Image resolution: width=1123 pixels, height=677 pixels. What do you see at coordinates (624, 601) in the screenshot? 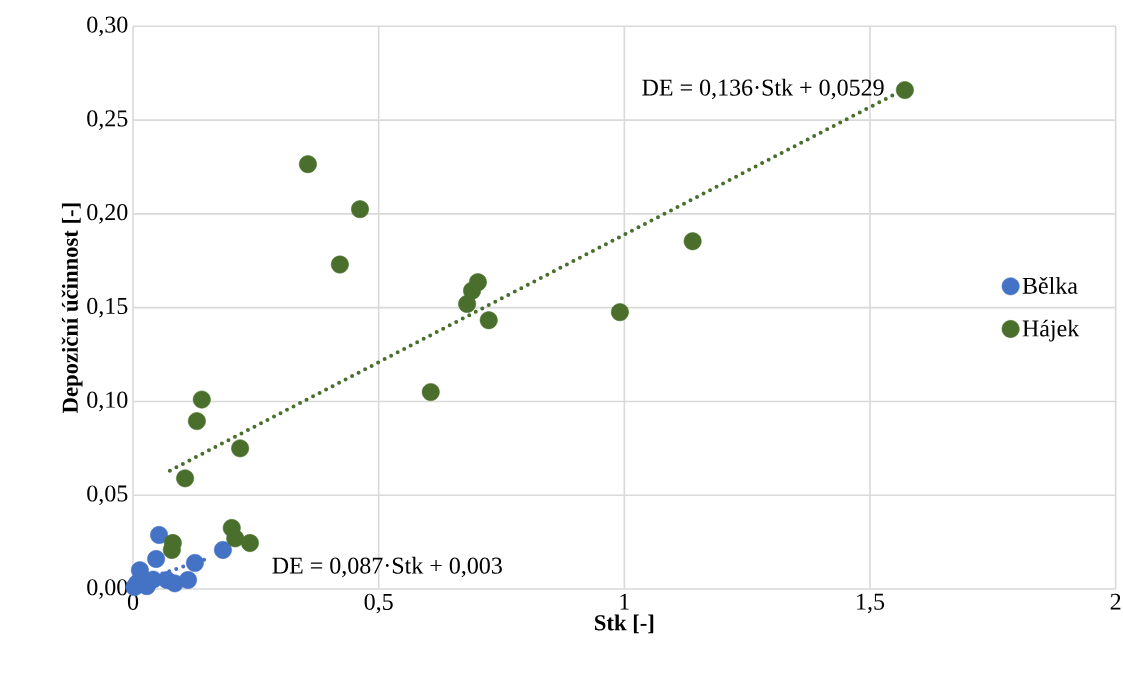
I see `x-tick-label: 1` at bounding box center [624, 601].